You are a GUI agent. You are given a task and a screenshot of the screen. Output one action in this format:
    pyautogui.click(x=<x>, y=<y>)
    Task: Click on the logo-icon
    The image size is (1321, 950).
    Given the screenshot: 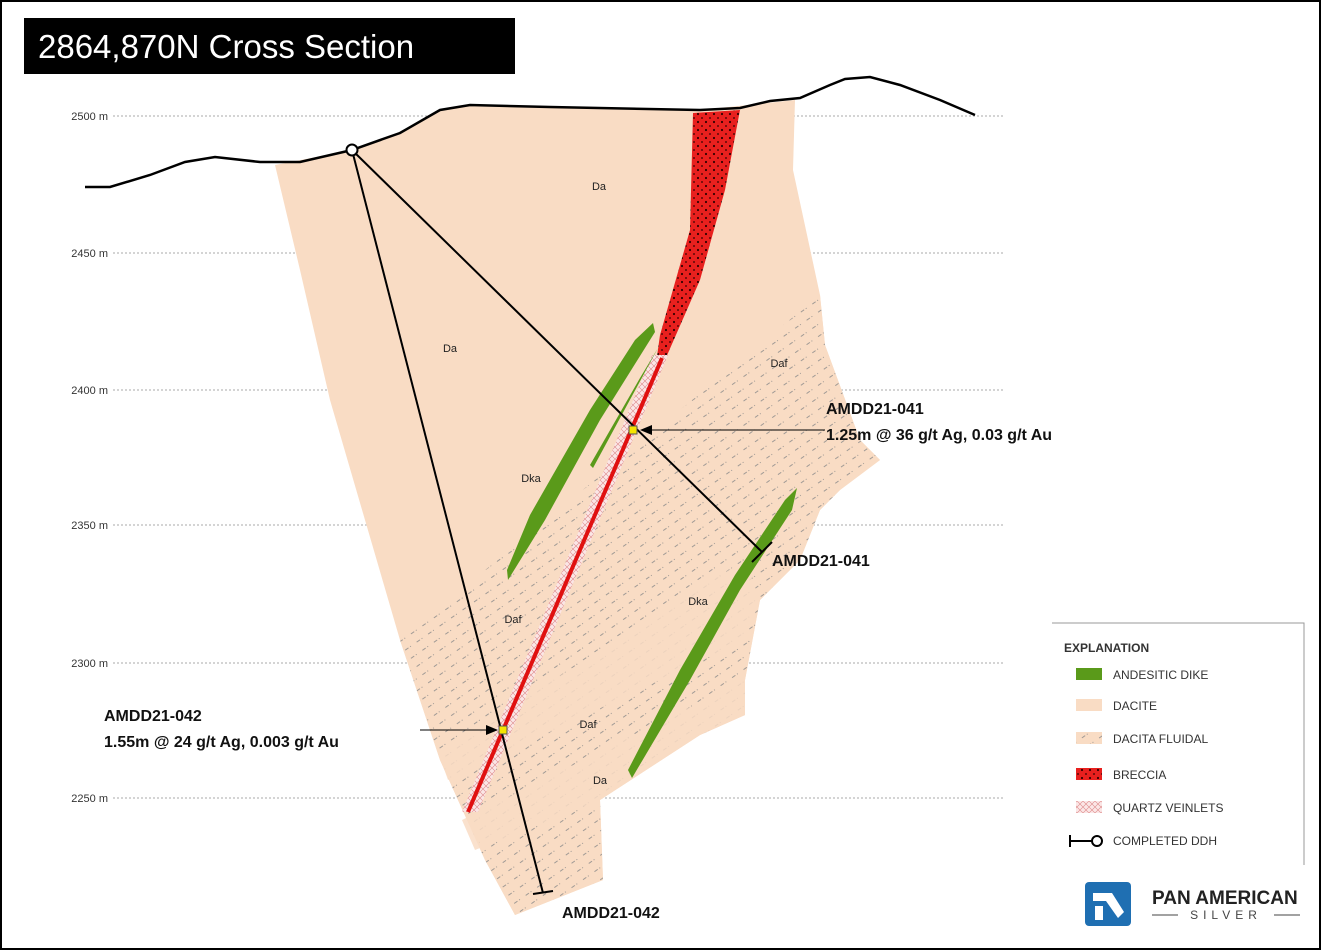 What is the action you would take?
    pyautogui.click(x=1108, y=904)
    